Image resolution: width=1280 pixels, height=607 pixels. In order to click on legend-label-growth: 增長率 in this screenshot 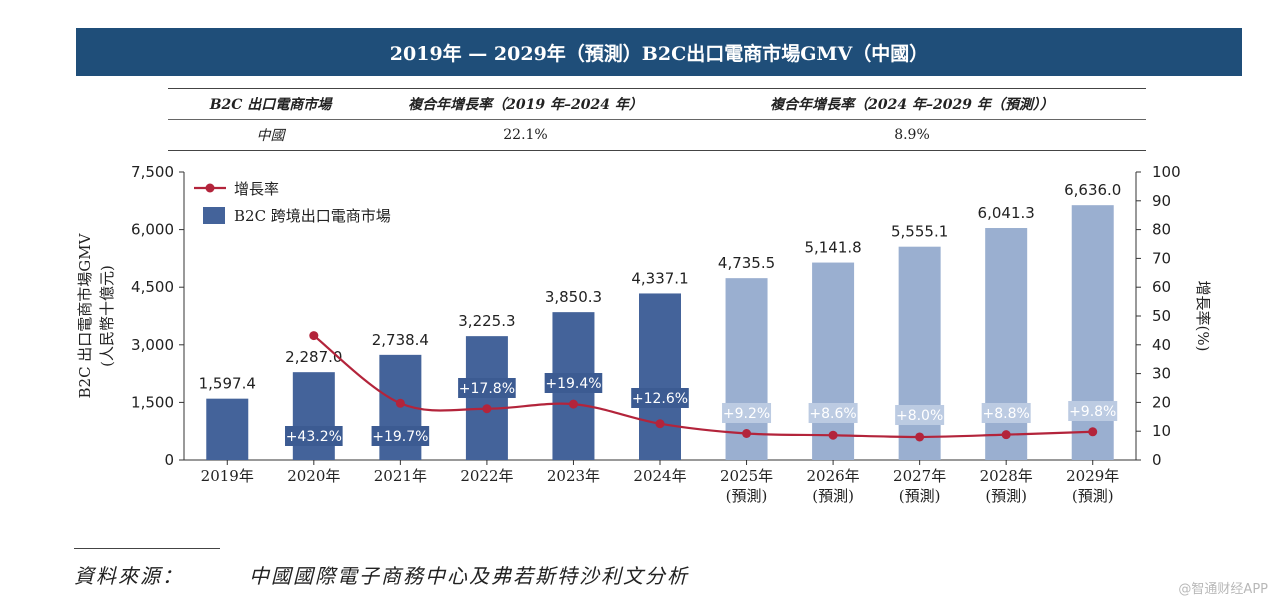, I will do `click(256, 189)`.